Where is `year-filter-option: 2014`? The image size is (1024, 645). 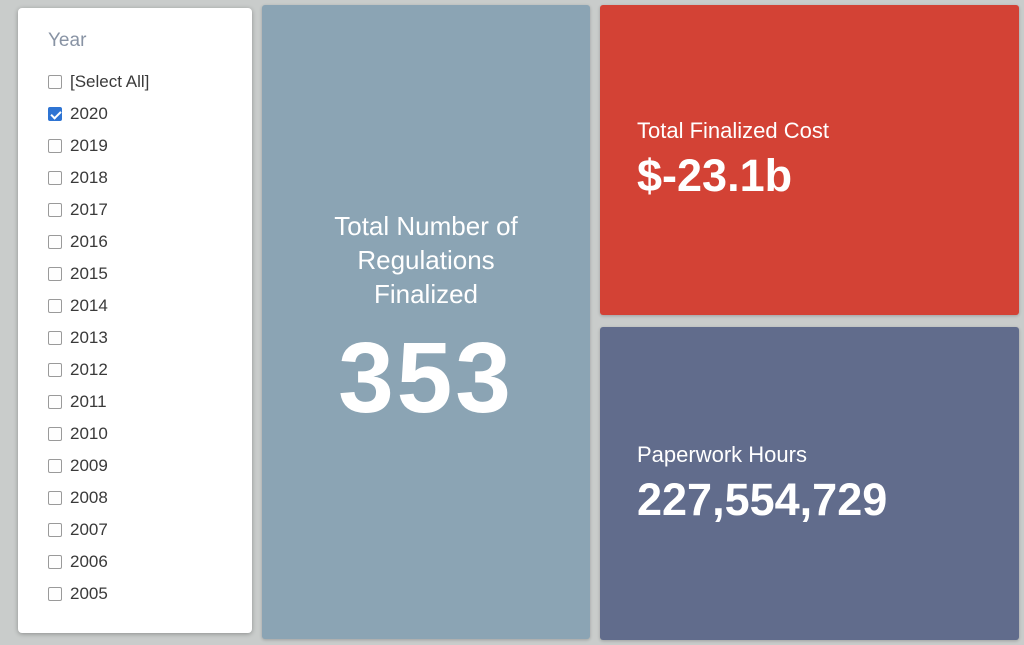 year-filter-option: 2014 is located at coordinates (150, 306).